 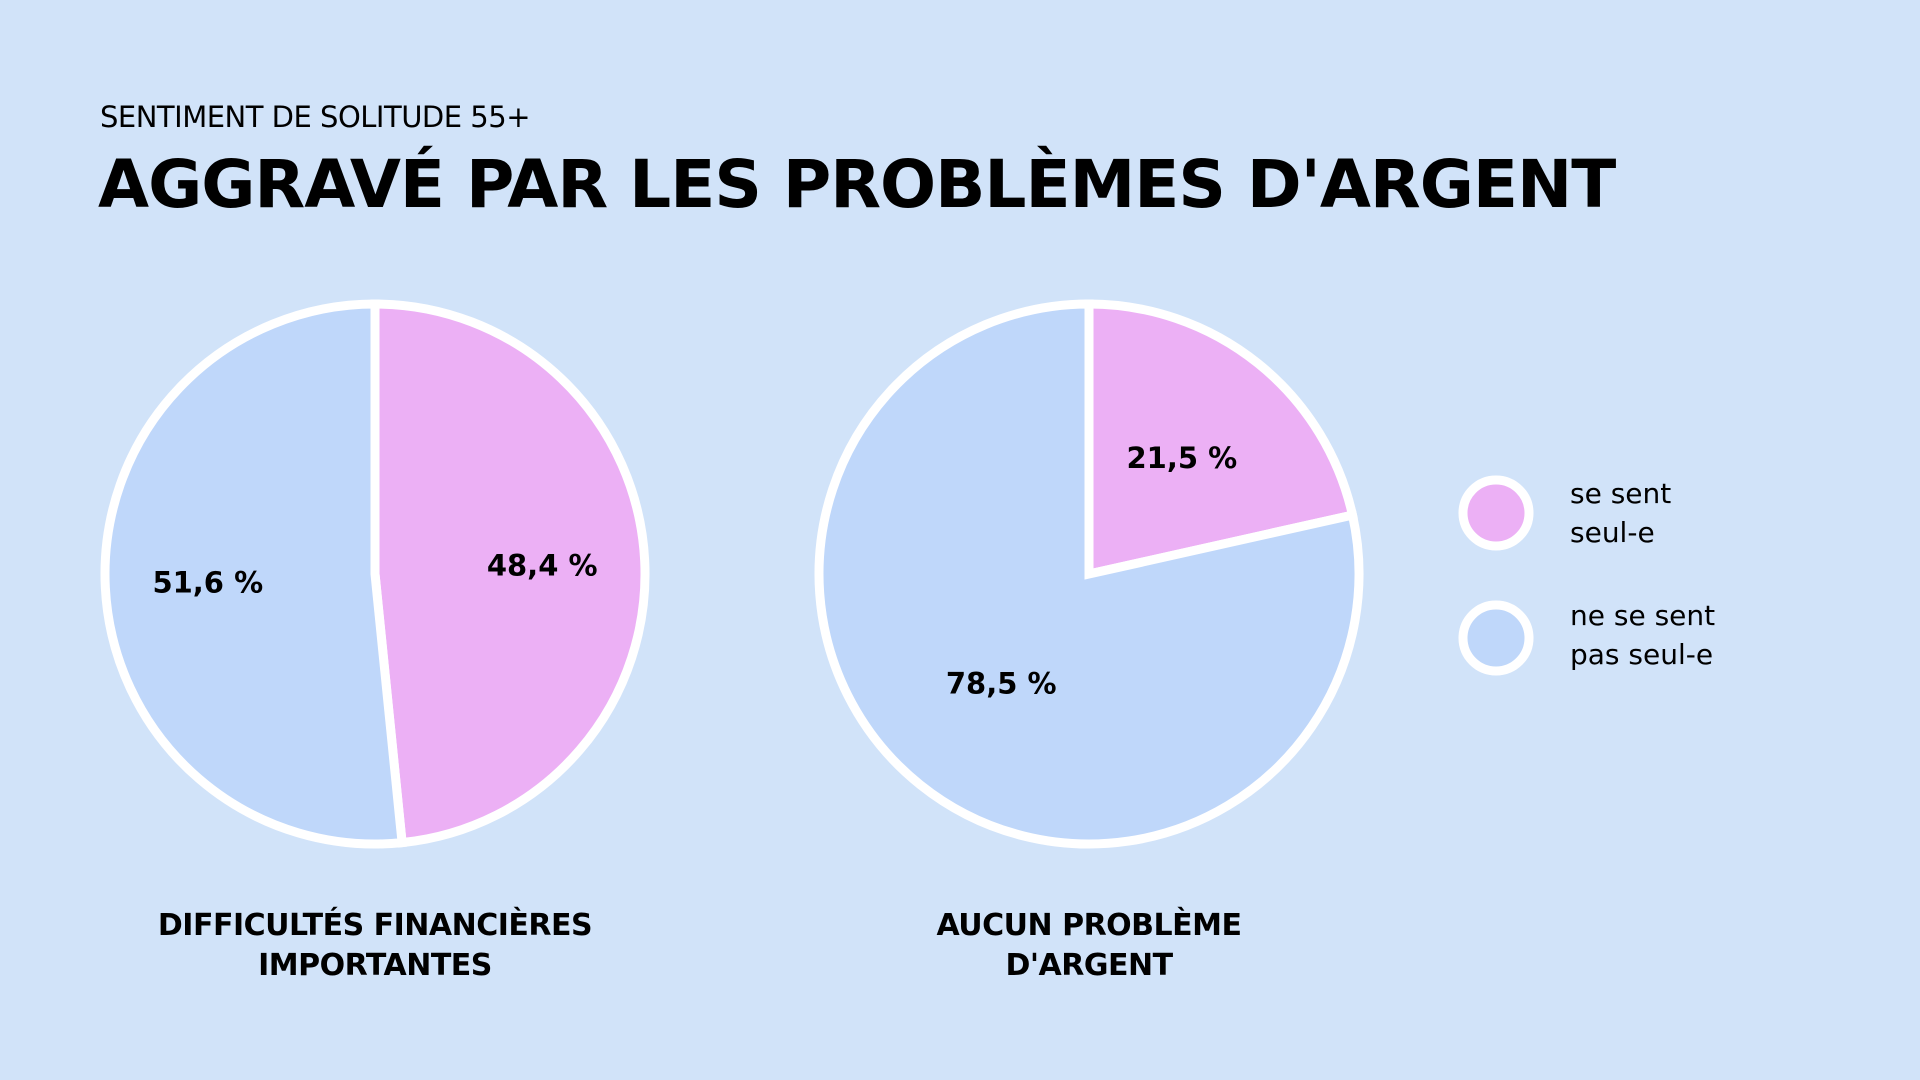 I want to click on legend-label-line2: seul-e, so click(x=1612, y=532).